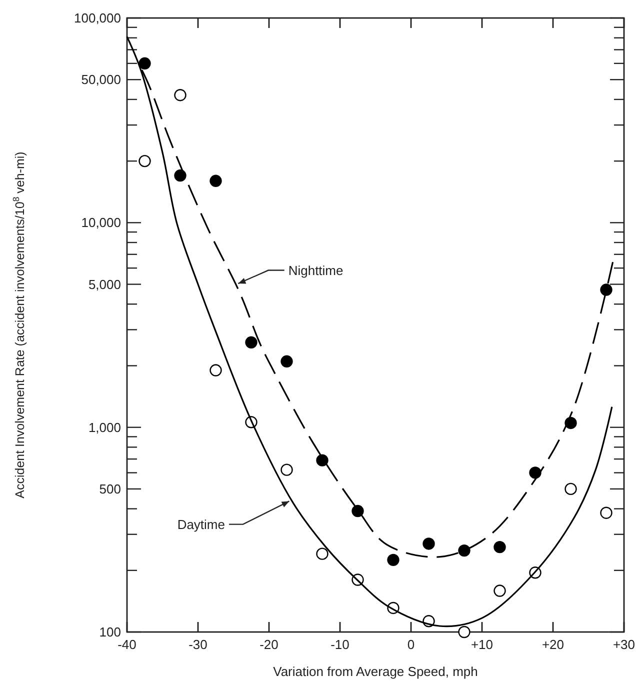 The image size is (641, 681). Describe the element at coordinates (340, 644) in the screenshot. I see `x-tick-label: -10` at that location.